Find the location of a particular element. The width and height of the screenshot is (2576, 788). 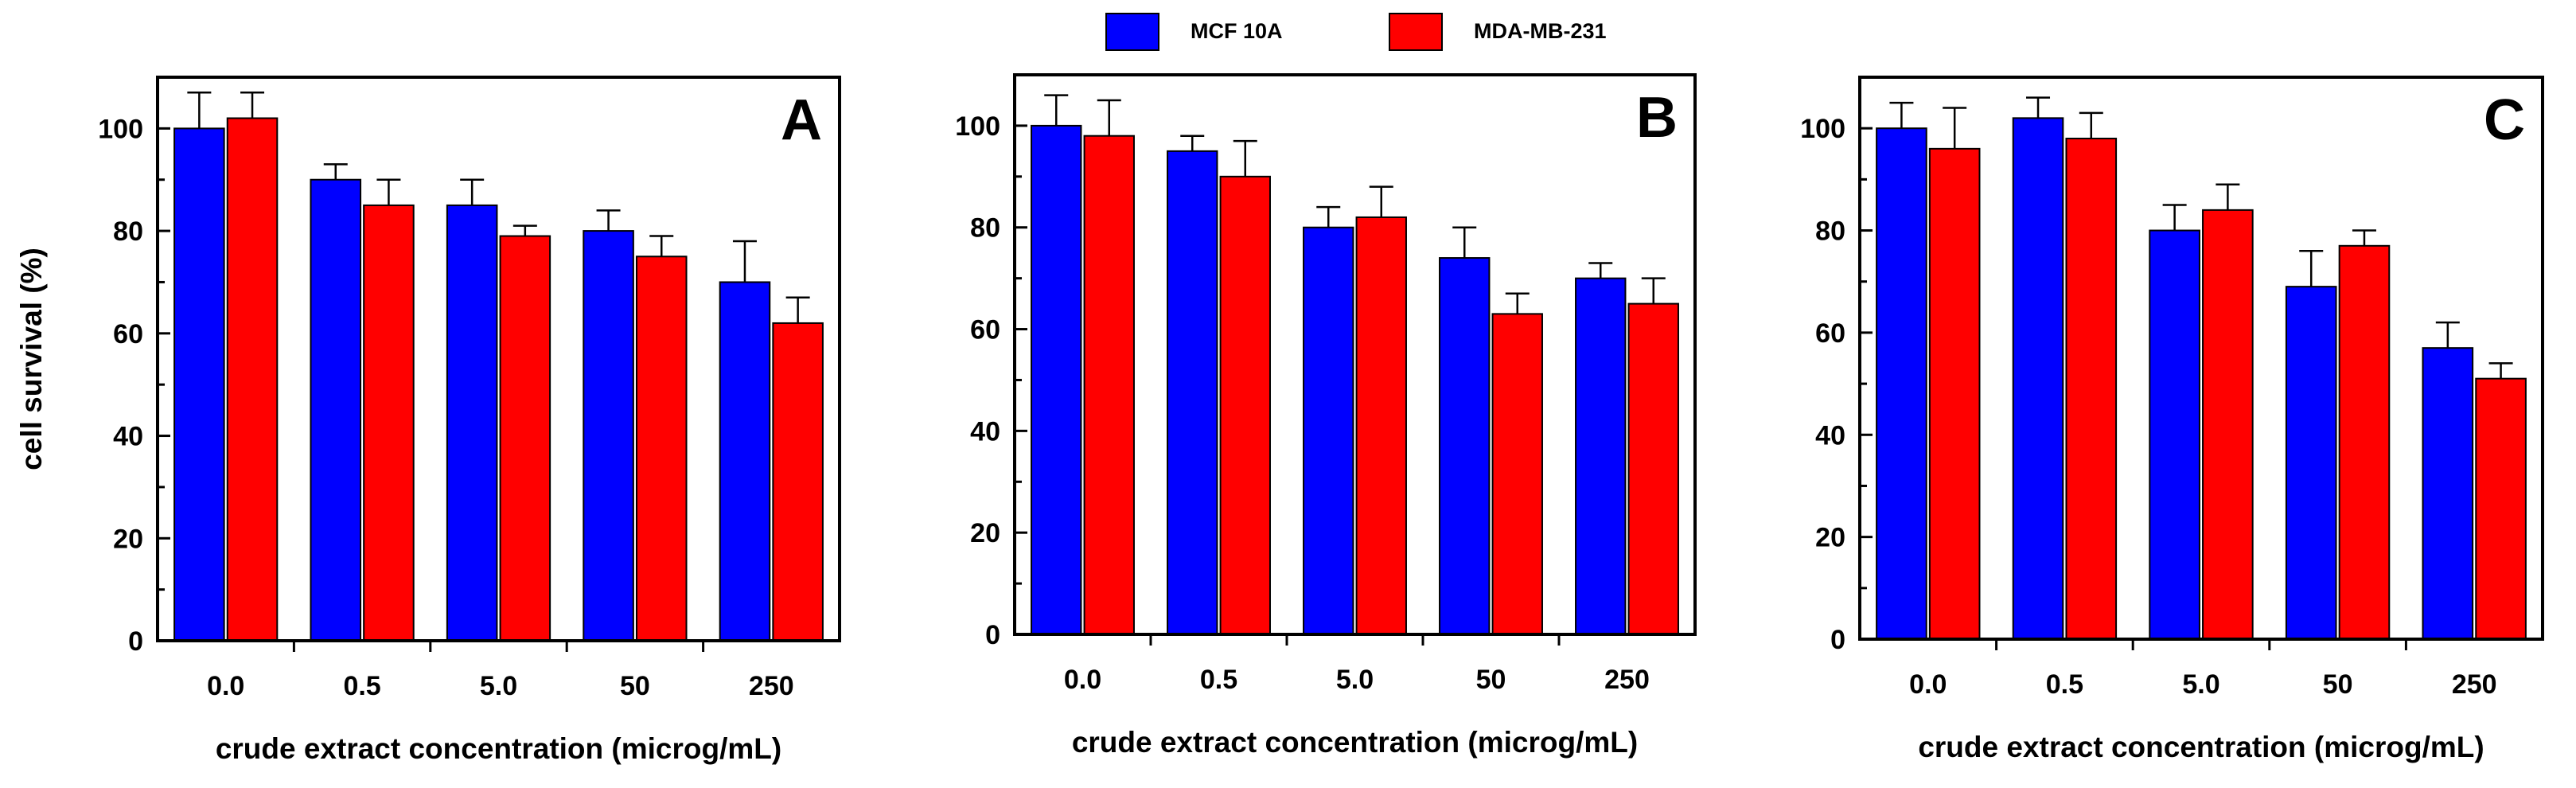

x-tick-label-b-2: 5.0 is located at coordinates (1355, 680).